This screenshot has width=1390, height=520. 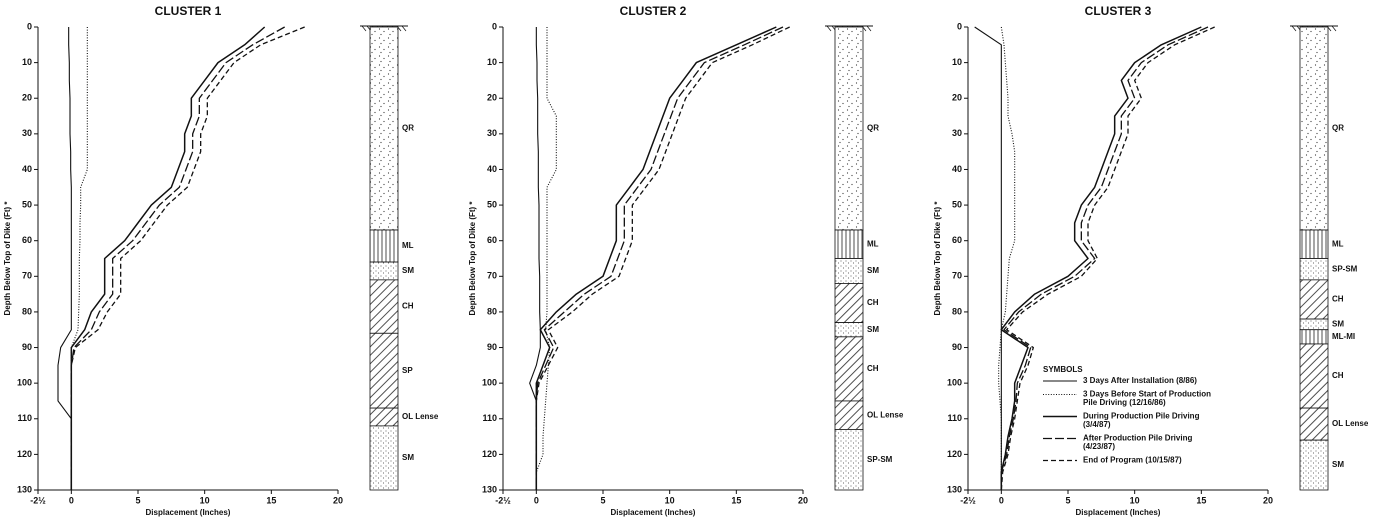 I want to click on legend-label: During Production Pile Driving (3/4/87), so click(x=1142, y=421).